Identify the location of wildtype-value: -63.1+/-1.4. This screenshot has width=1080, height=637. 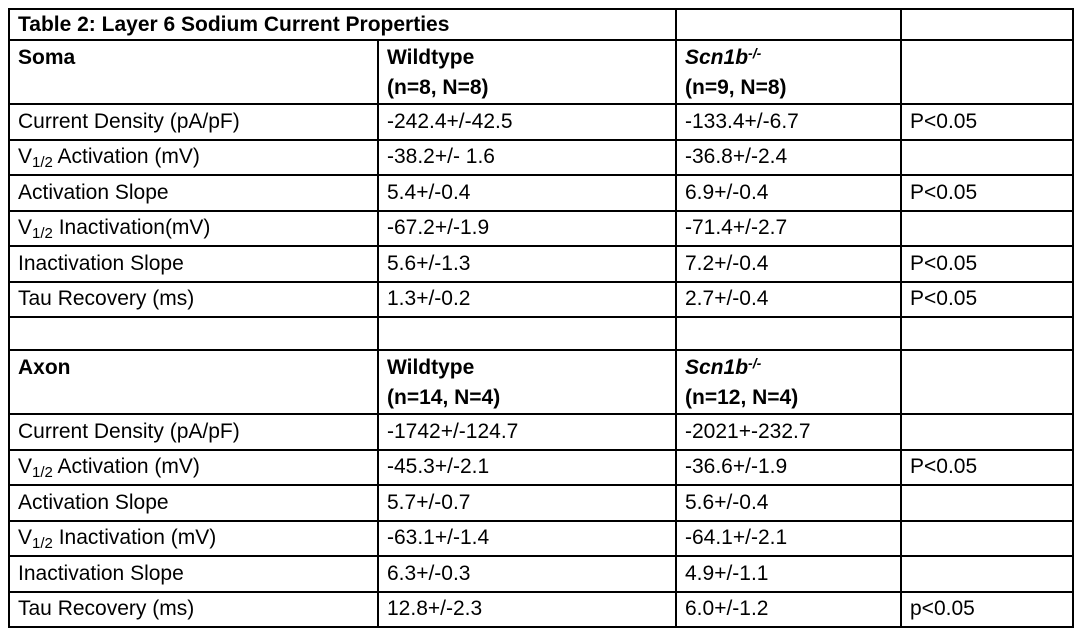
(527, 538).